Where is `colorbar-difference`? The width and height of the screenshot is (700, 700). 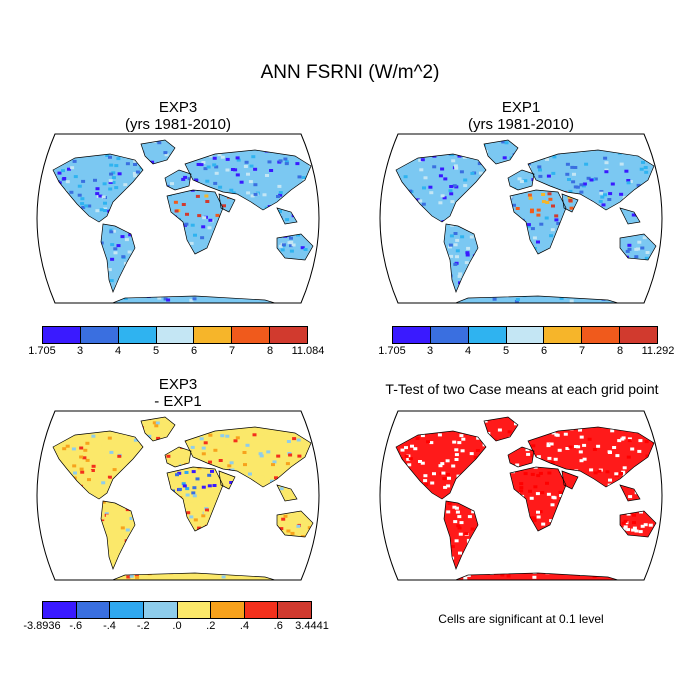 colorbar-difference is located at coordinates (177, 610).